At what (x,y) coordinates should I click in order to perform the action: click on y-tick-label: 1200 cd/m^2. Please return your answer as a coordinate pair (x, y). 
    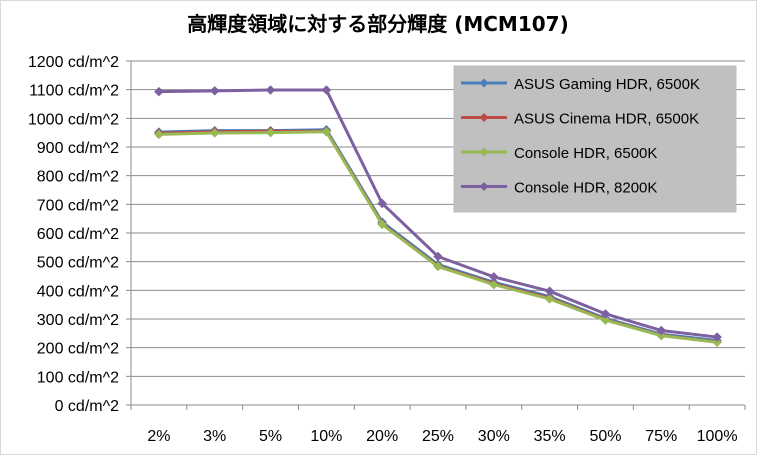
    Looking at the image, I should click on (73, 62).